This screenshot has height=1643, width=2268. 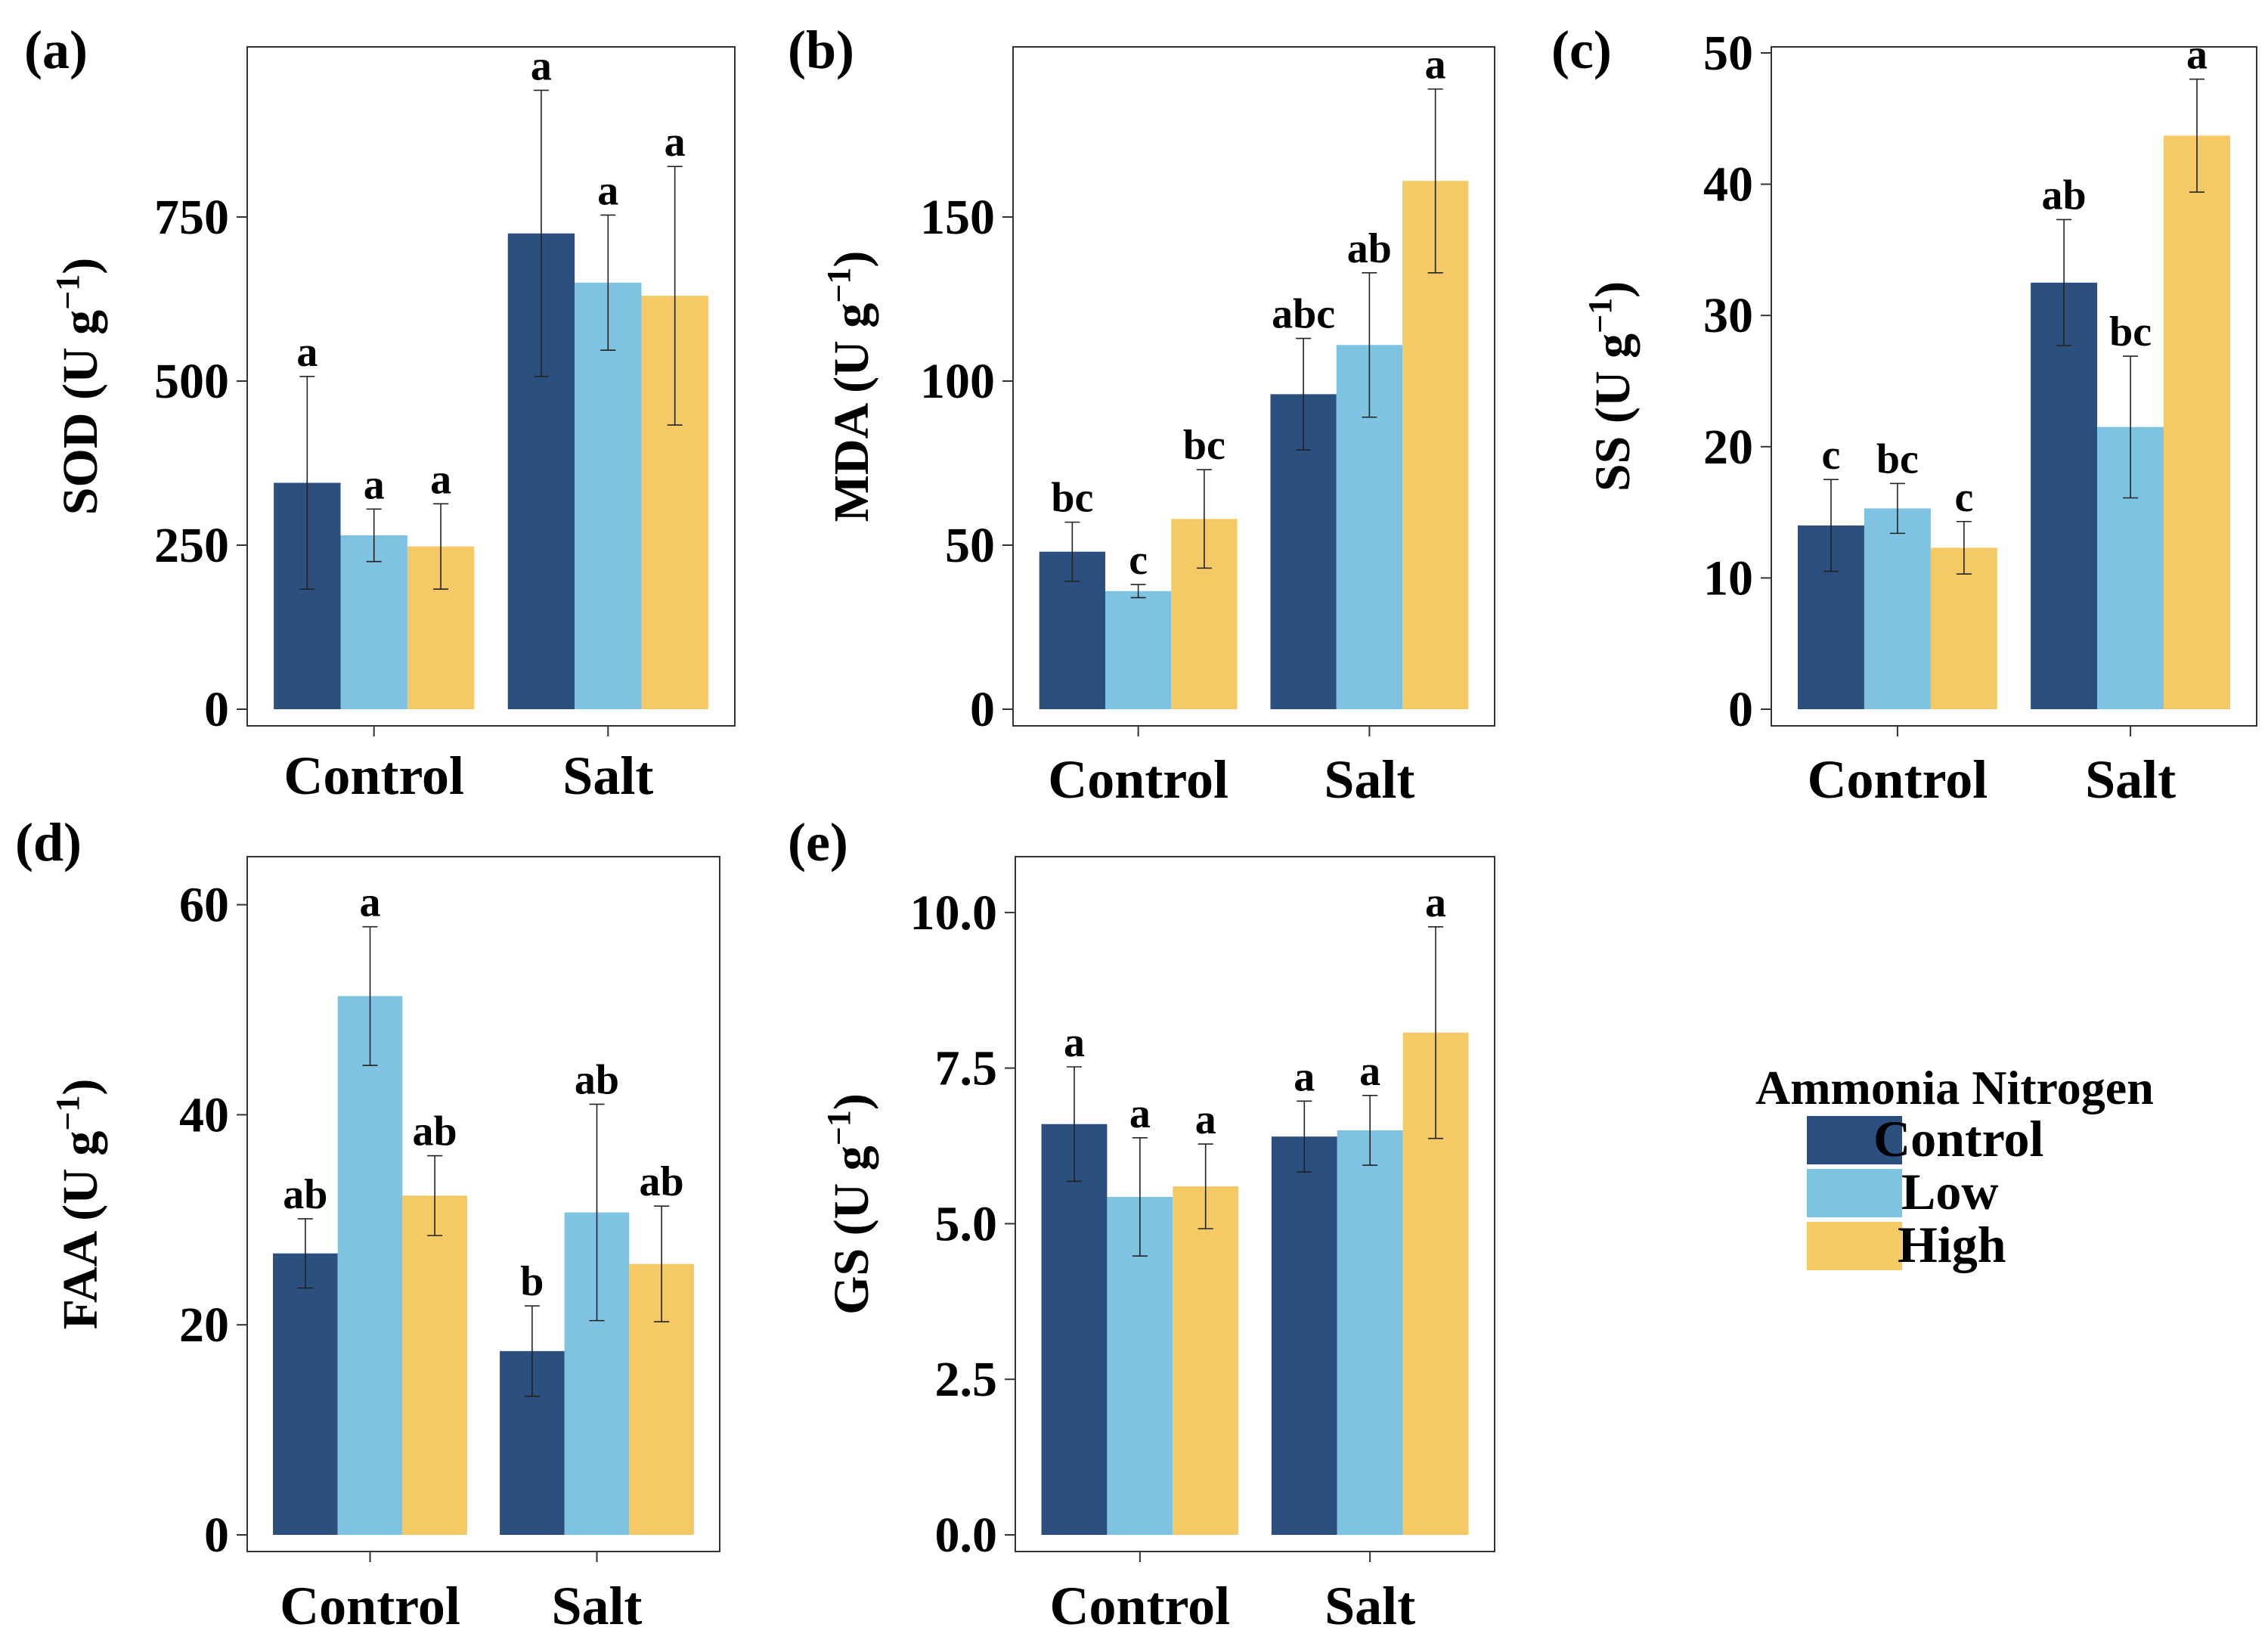 What do you see at coordinates (78, 386) in the screenshot?
I see `y-axis-title: SOD (U g−1)` at bounding box center [78, 386].